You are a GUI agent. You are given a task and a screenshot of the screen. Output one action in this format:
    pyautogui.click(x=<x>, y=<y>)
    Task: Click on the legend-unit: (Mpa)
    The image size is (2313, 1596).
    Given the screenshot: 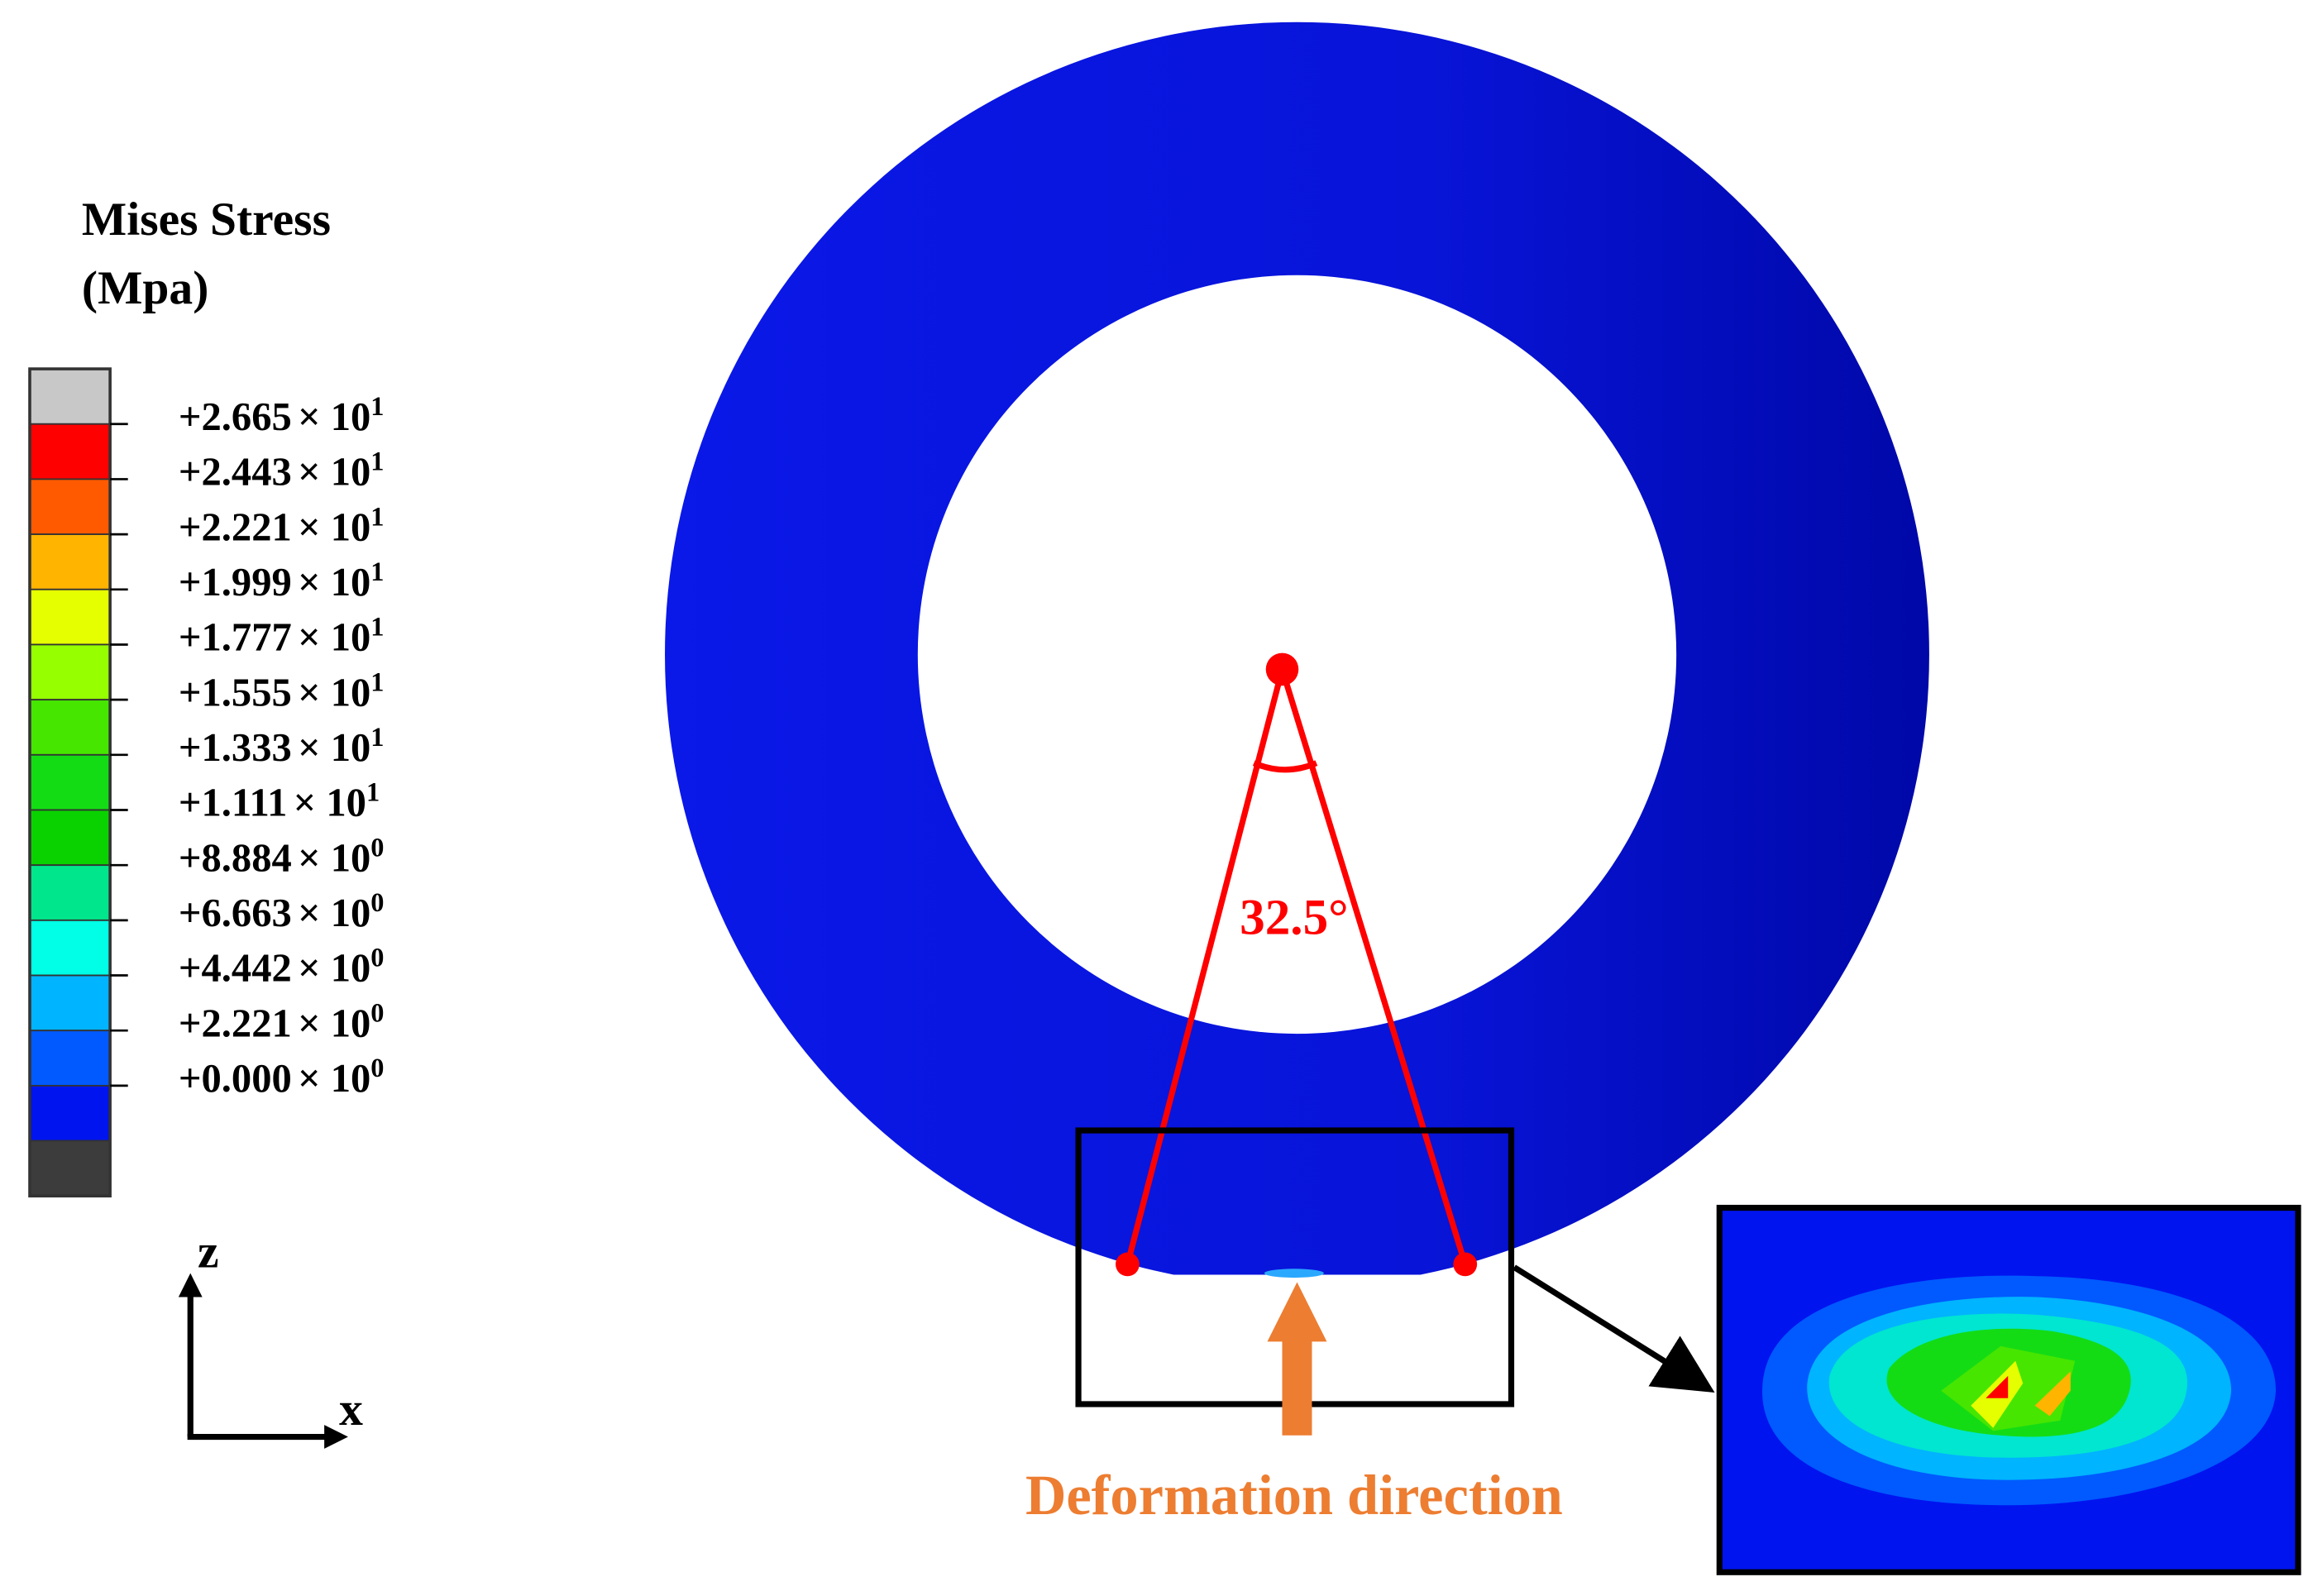 What is the action you would take?
    pyautogui.click(x=145, y=288)
    